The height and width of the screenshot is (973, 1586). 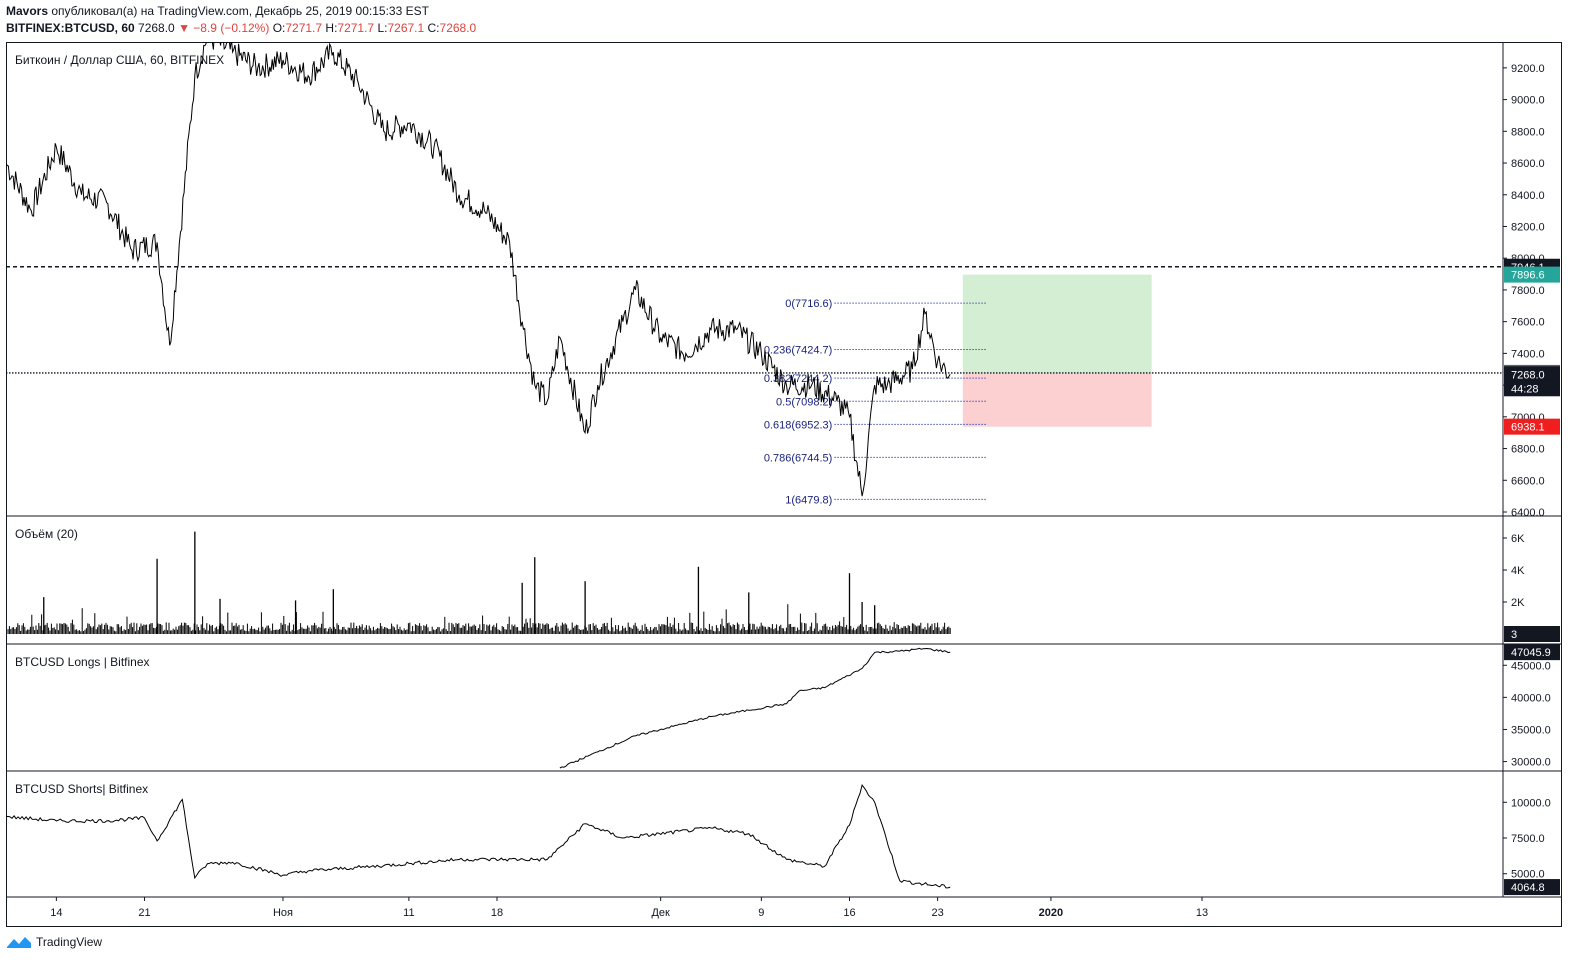 What do you see at coordinates (119, 60) in the screenshot?
I see `pane-title: Биткоин / Доллар США, 60, BITFINEX` at bounding box center [119, 60].